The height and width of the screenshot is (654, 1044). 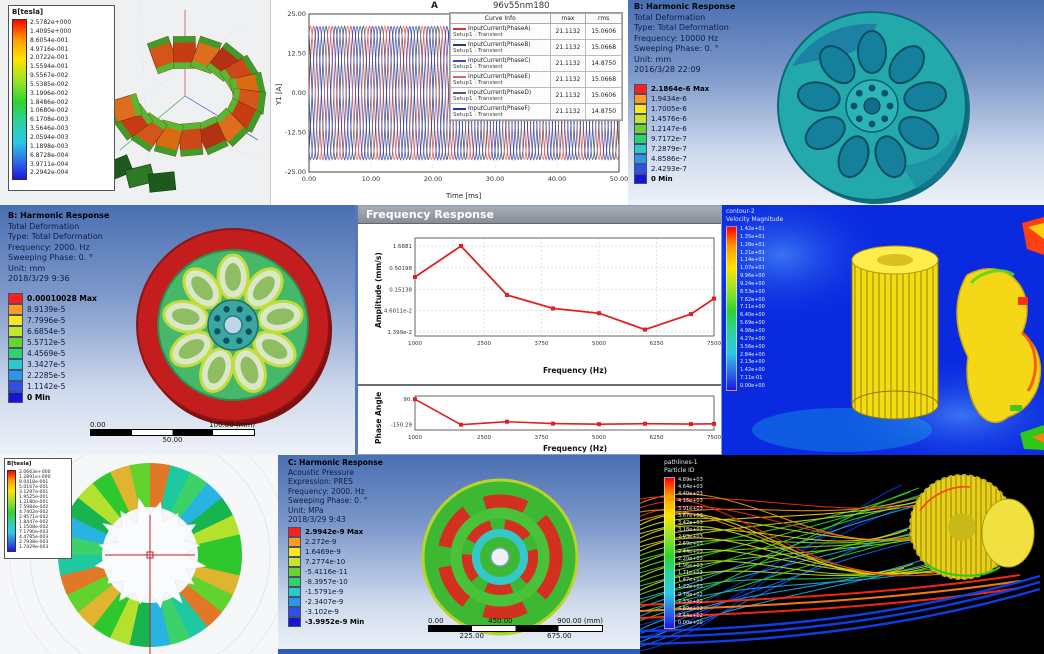 I want to click on legend-value: 1.2180e-001, so click(x=34, y=502).